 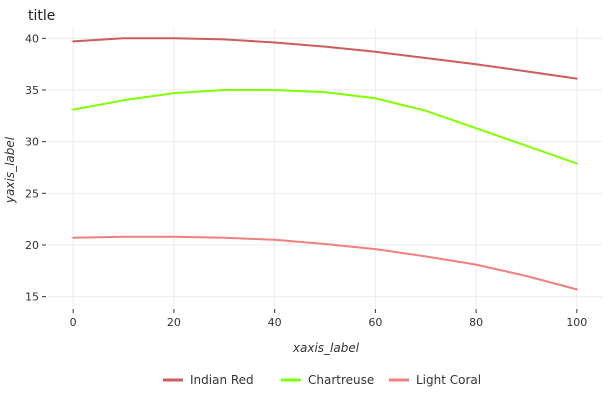 What do you see at coordinates (32, 245) in the screenshot?
I see `y-tick-label: 20` at bounding box center [32, 245].